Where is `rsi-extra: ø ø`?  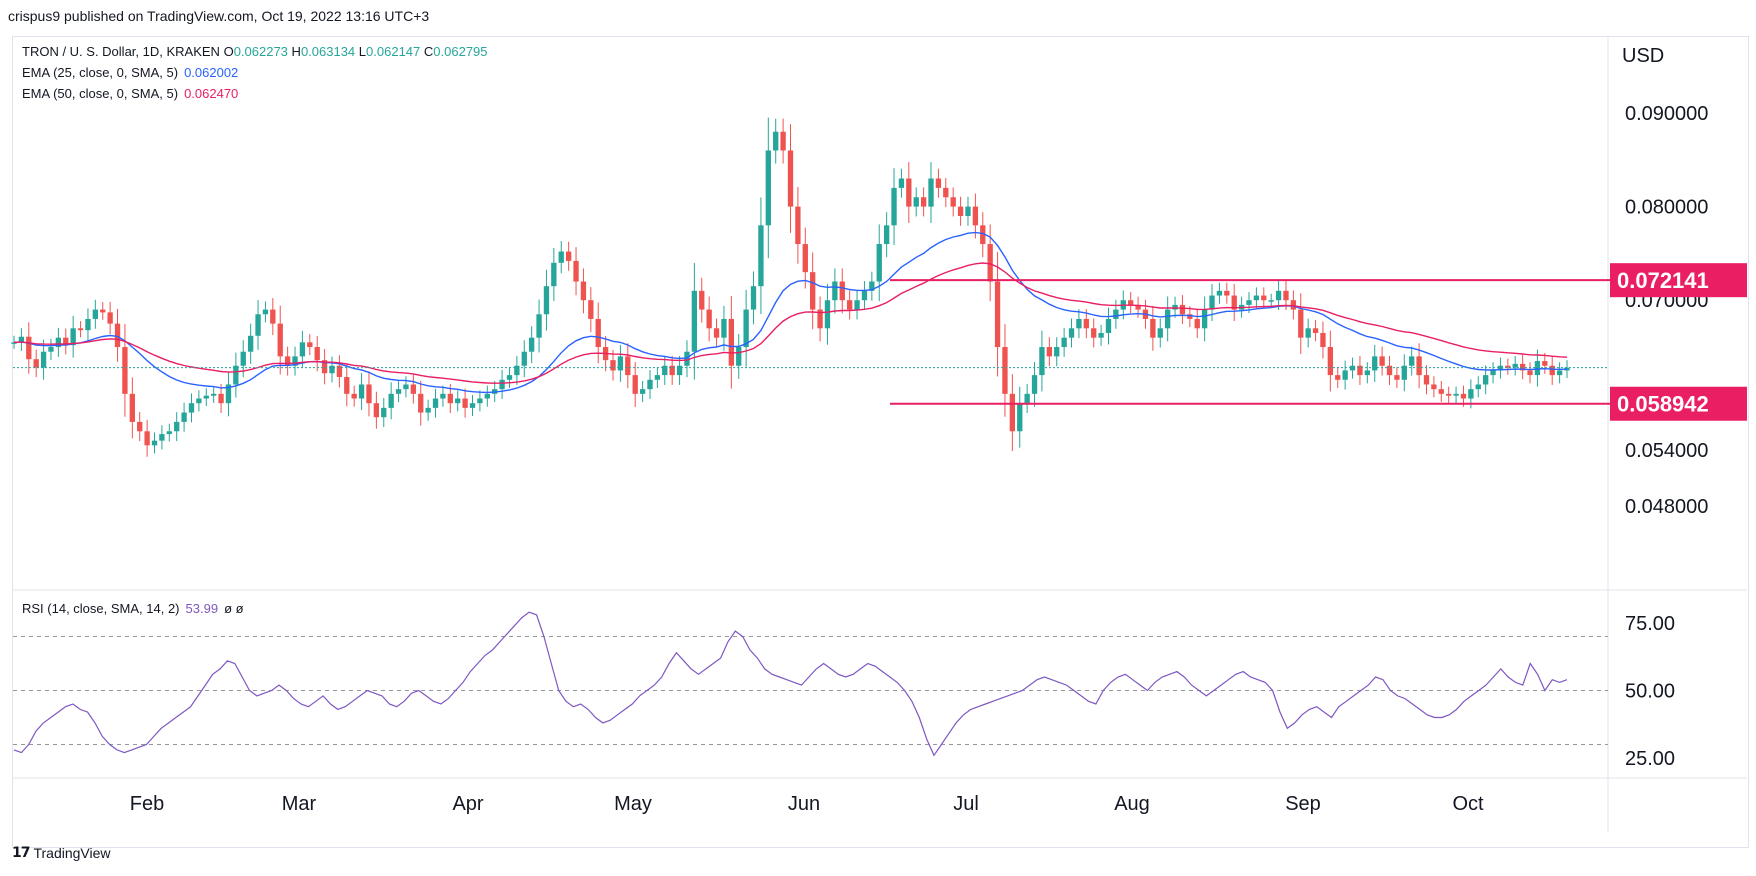
rsi-extra: ø ø is located at coordinates (234, 608).